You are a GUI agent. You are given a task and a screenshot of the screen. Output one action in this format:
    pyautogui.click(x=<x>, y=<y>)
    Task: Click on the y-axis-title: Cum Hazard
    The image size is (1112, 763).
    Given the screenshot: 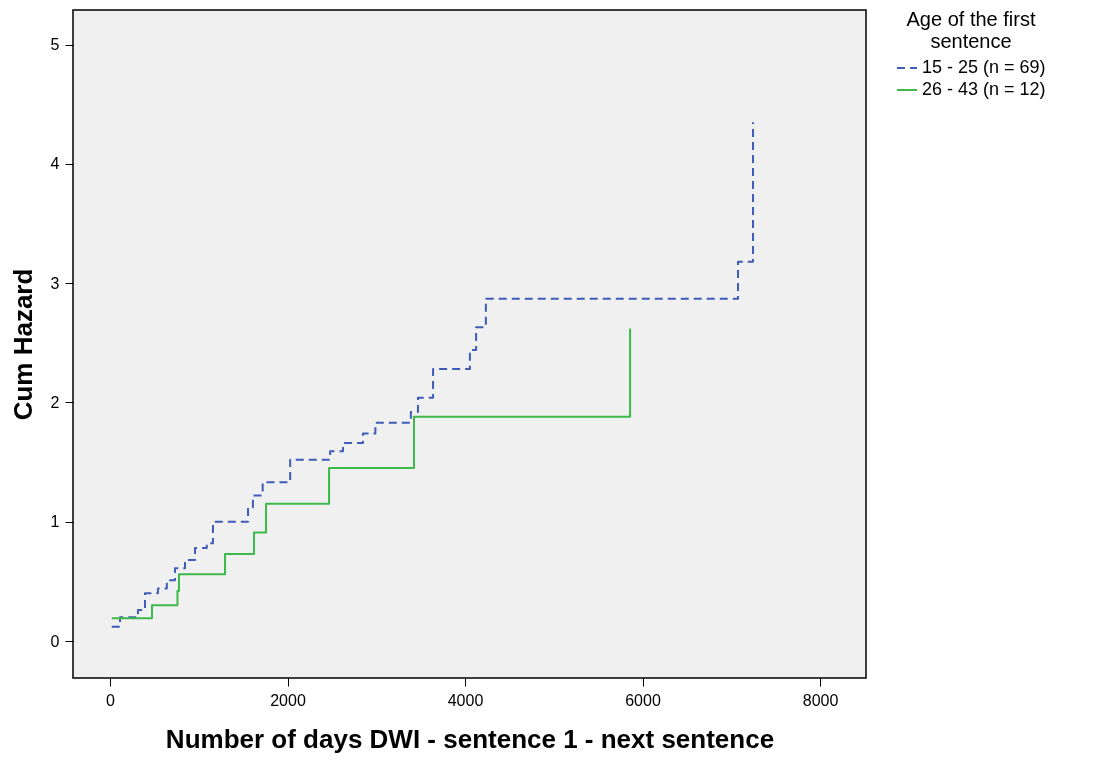 What is the action you would take?
    pyautogui.click(x=22, y=344)
    